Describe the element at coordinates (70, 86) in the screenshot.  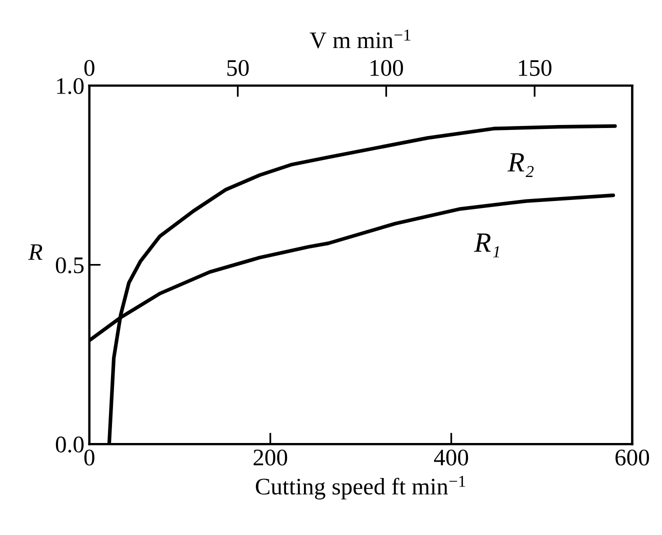
I see `y-tick-label: 1.0` at that location.